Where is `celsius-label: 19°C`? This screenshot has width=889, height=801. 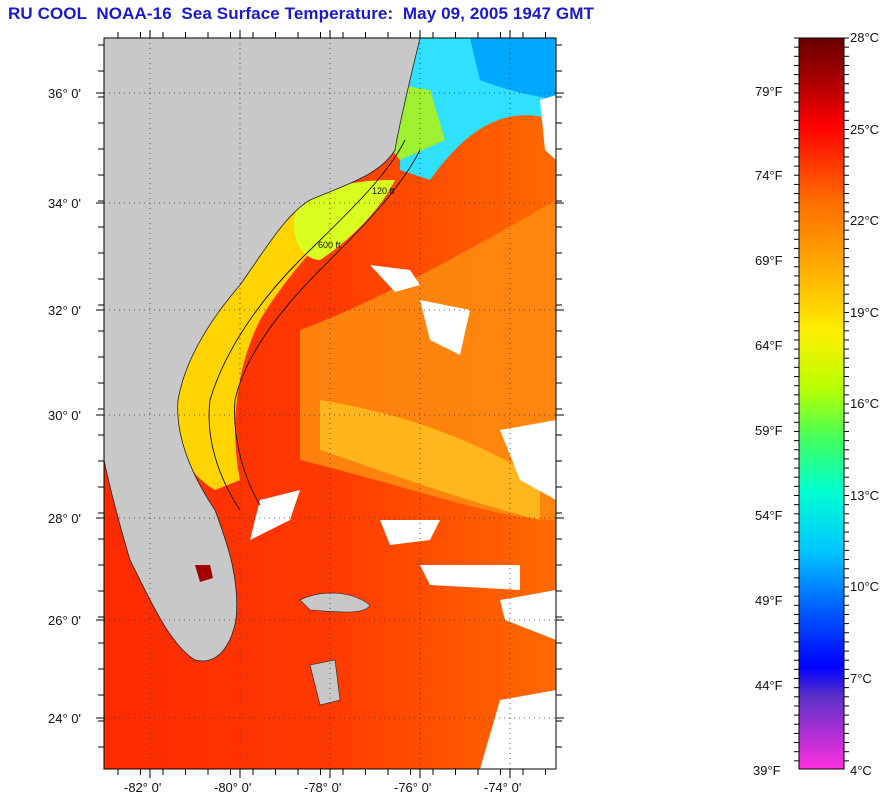 celsius-label: 19°C is located at coordinates (864, 312).